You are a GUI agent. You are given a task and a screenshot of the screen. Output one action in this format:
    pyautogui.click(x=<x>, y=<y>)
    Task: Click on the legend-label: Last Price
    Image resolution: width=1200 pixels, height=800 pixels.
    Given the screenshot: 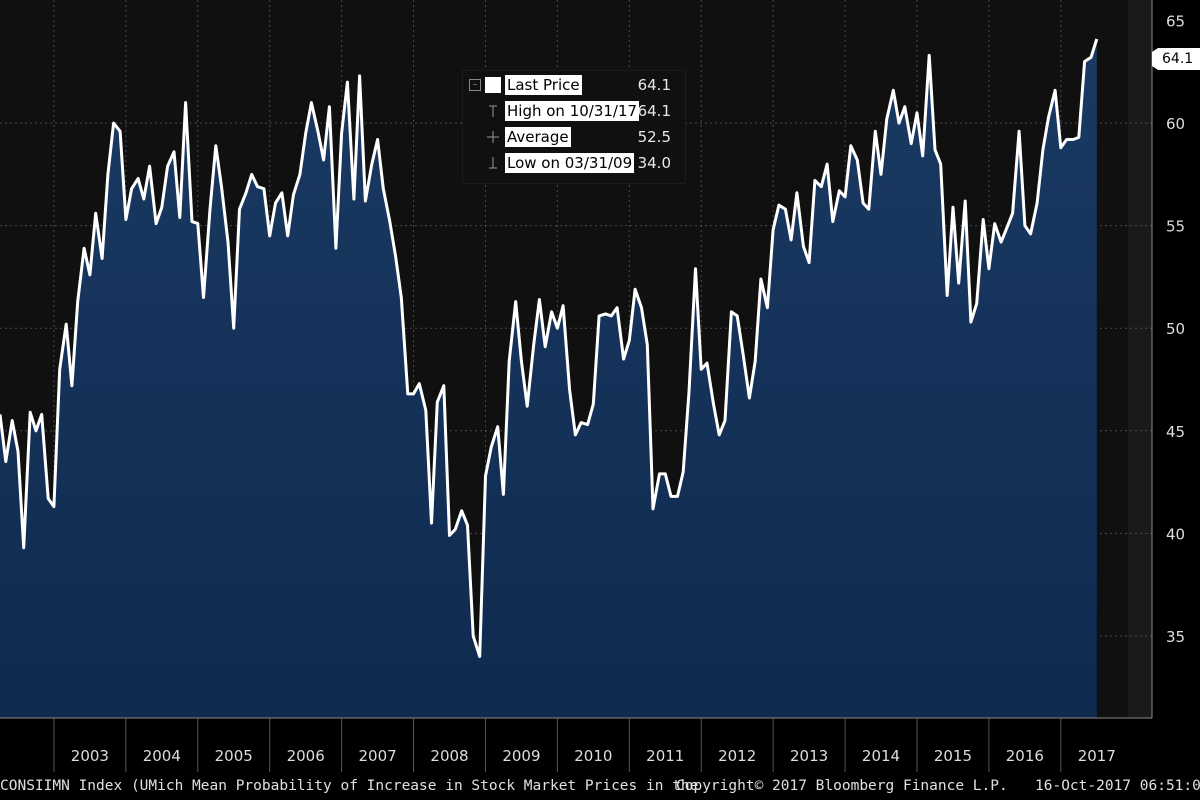 What is the action you would take?
    pyautogui.click(x=543, y=85)
    